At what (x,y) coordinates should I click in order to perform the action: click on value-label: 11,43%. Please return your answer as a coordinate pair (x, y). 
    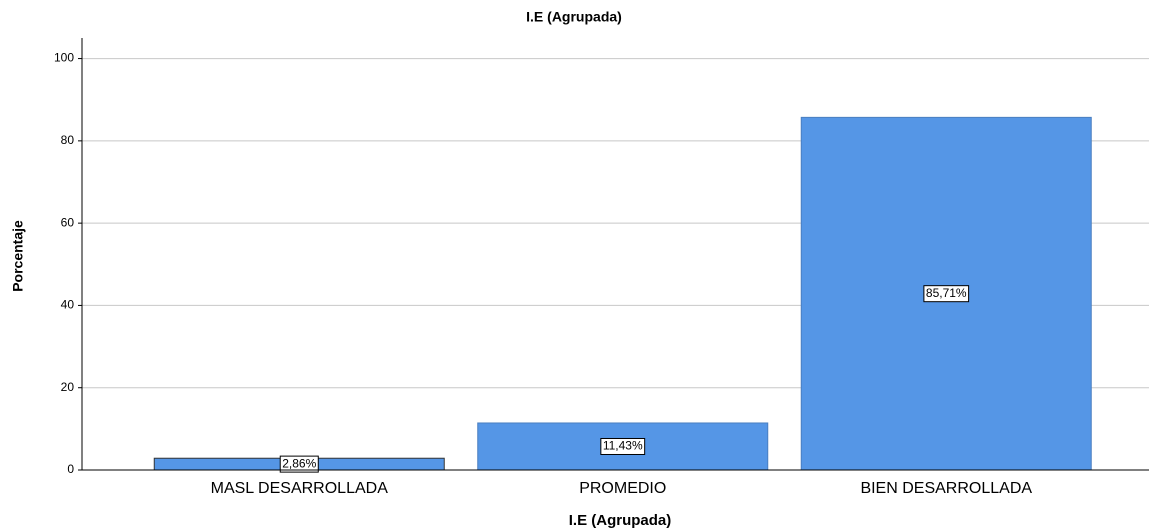
    Looking at the image, I should click on (623, 446).